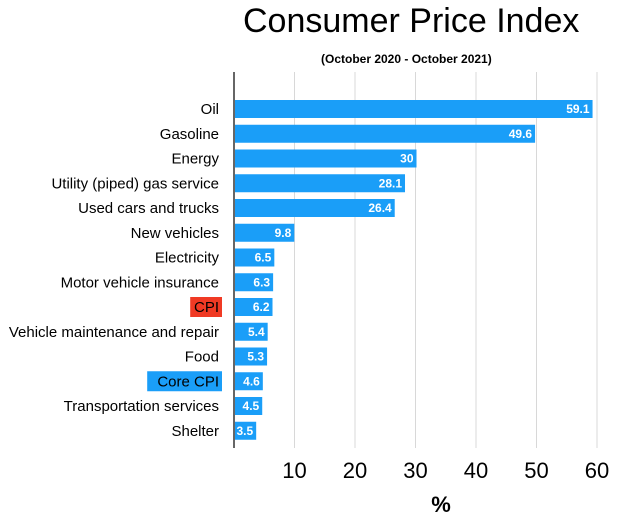 Image resolution: width=623 pixels, height=521 pixels. I want to click on category-label: Motor vehicle insurance, so click(140, 282).